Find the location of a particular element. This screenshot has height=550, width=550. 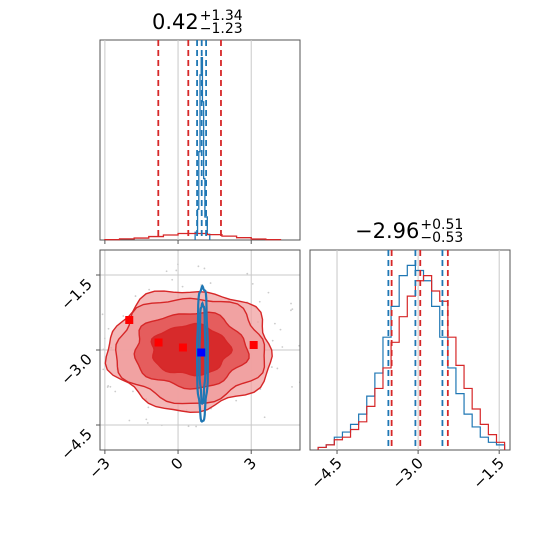

title-param1-minus: −1.23 is located at coordinates (221, 29).